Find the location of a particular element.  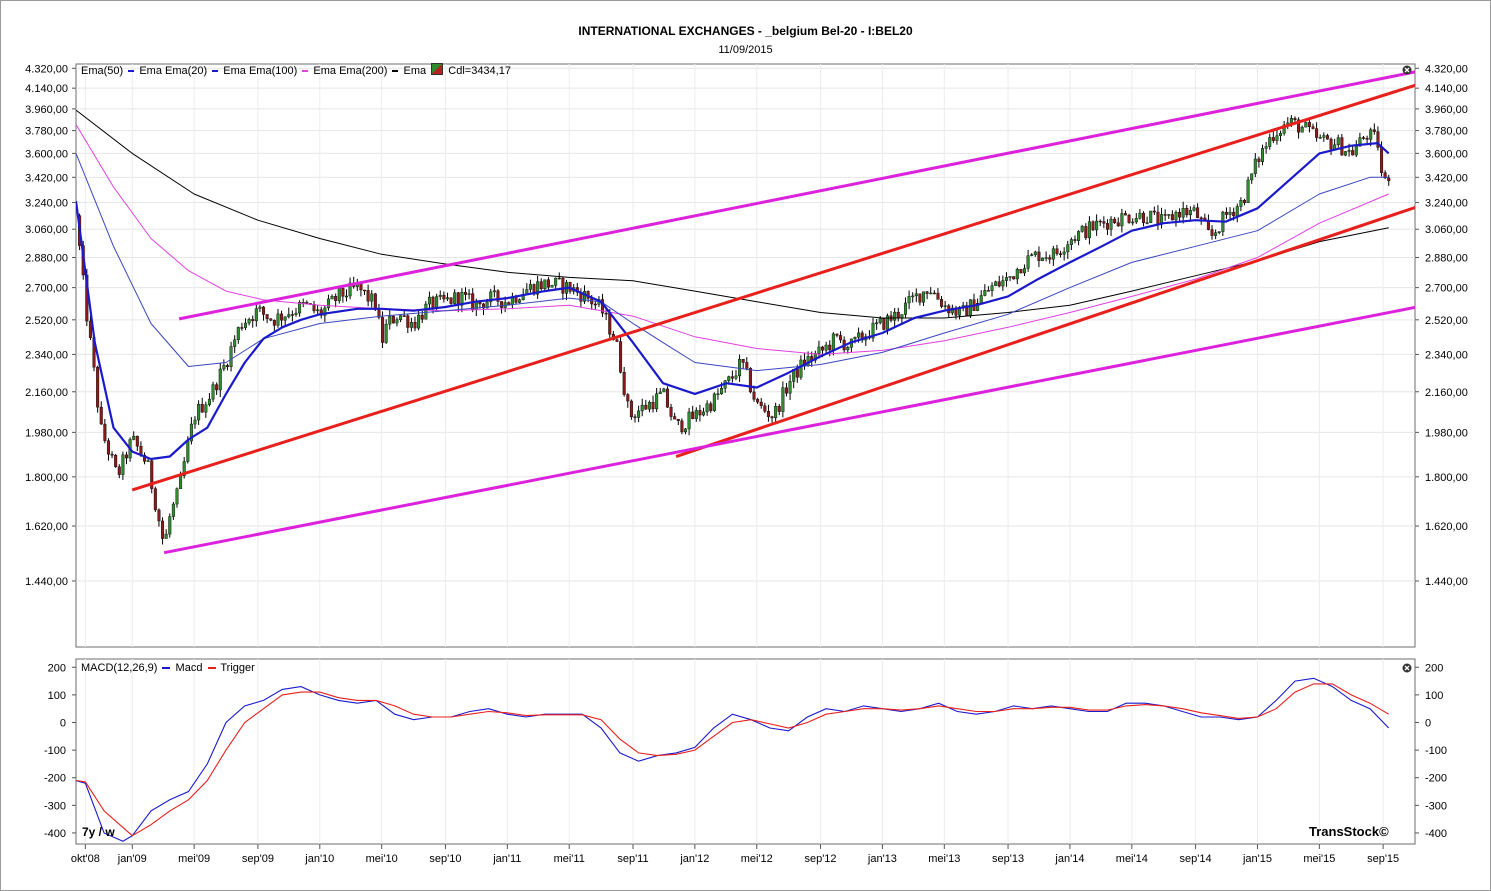

macd-tick-label-right: 0 is located at coordinates (1428, 724).